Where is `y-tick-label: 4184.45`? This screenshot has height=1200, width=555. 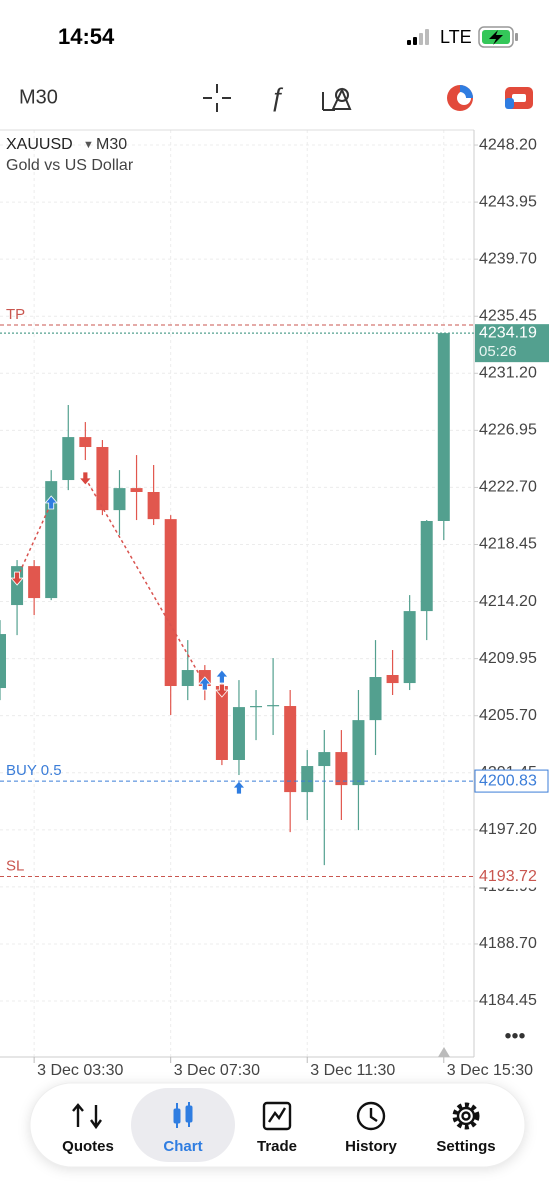 y-tick-label: 4184.45 is located at coordinates (508, 1000).